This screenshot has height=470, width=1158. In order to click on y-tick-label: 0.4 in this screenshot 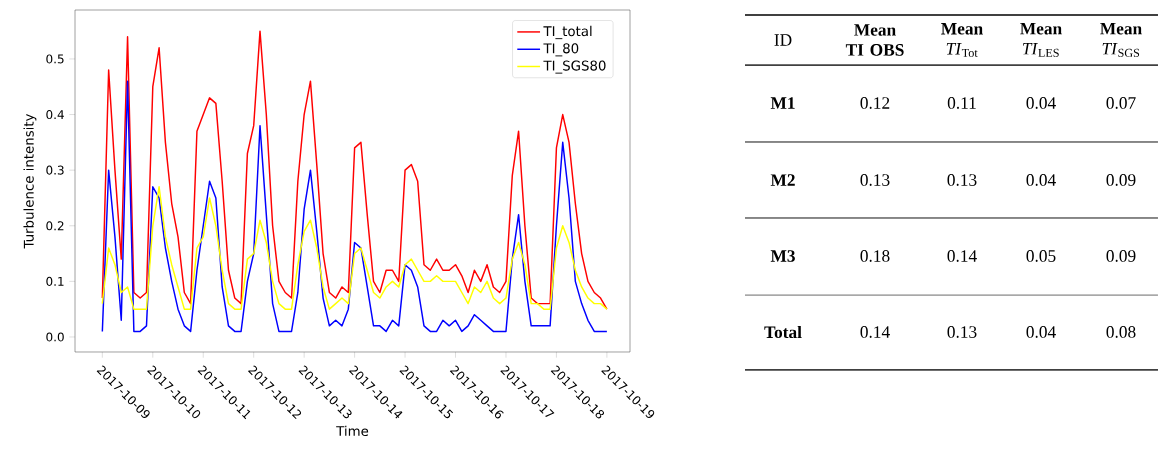, I will do `click(55, 115)`.